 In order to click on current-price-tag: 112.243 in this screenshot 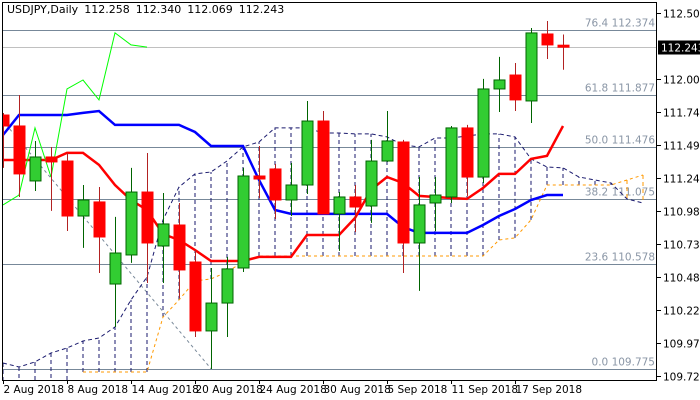, I will do `click(679, 47)`.